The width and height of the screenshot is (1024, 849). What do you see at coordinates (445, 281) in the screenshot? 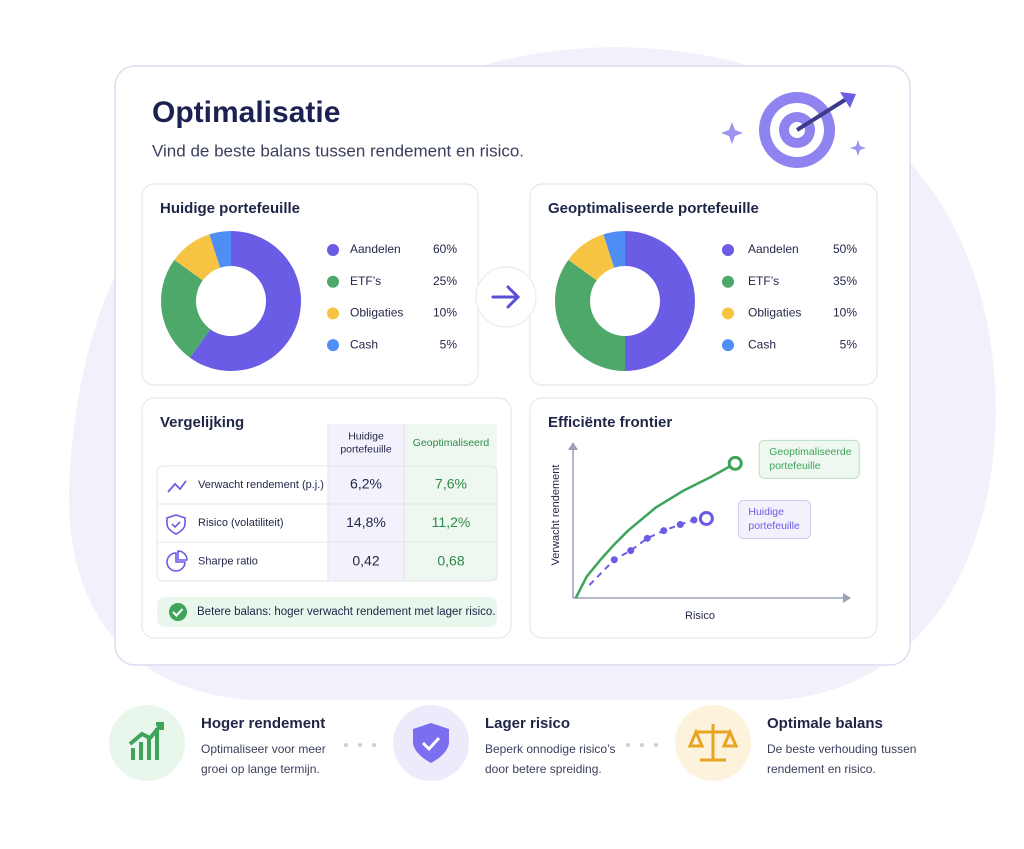
I see `legend-value: 25%` at bounding box center [445, 281].